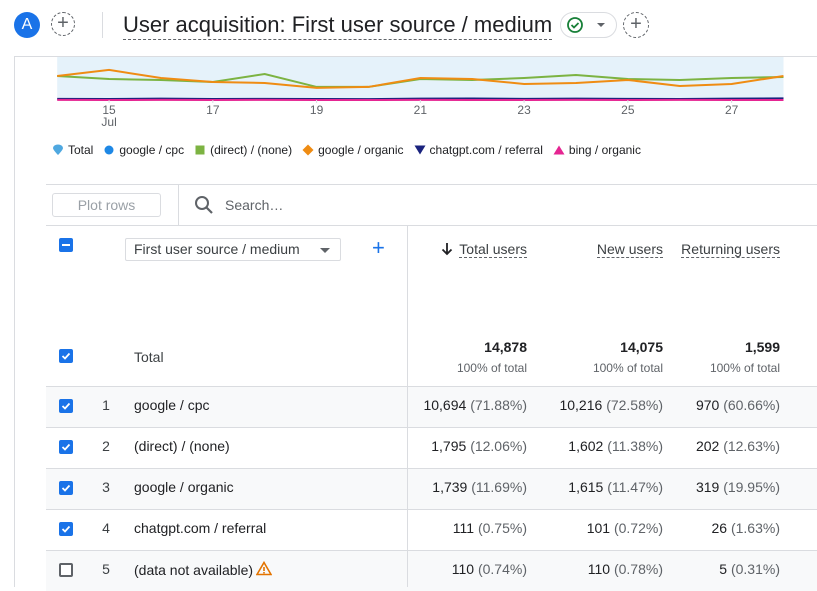  I want to click on metric-cell: 26 (1.63%), so click(746, 528).